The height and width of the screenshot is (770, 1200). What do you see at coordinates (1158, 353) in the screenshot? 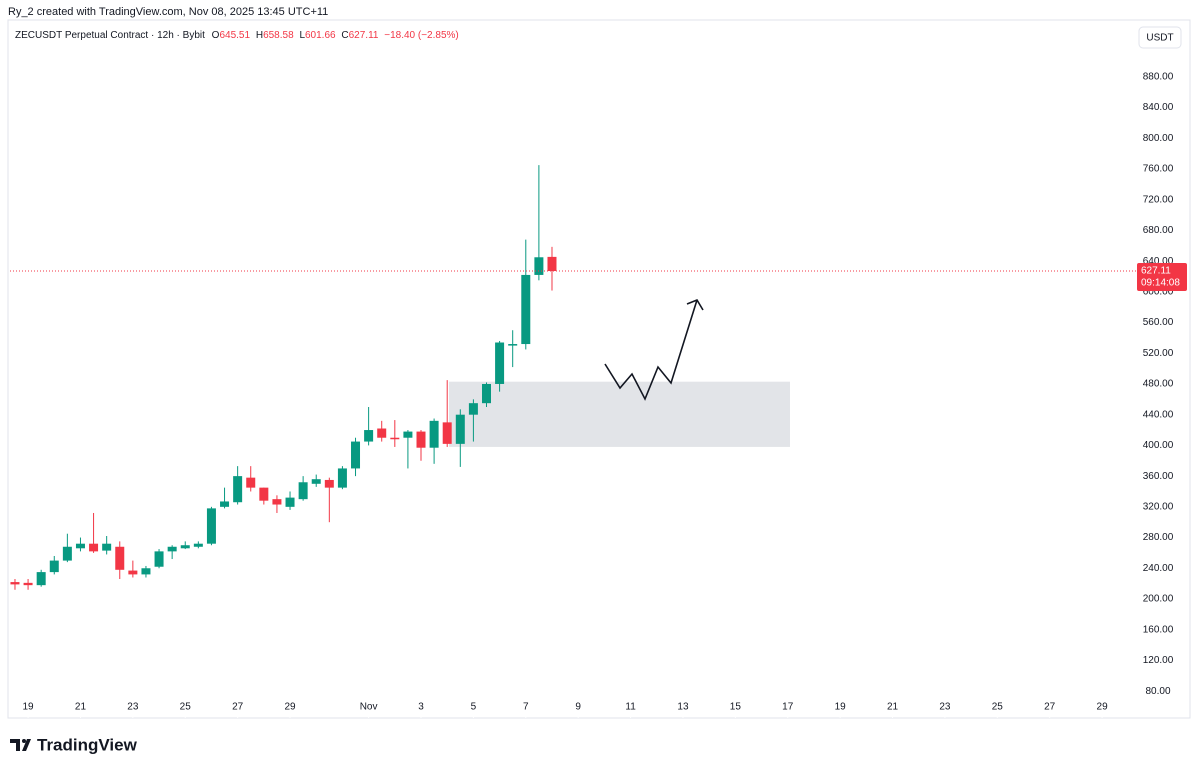
I see `y-tick-label: 520.00` at bounding box center [1158, 353].